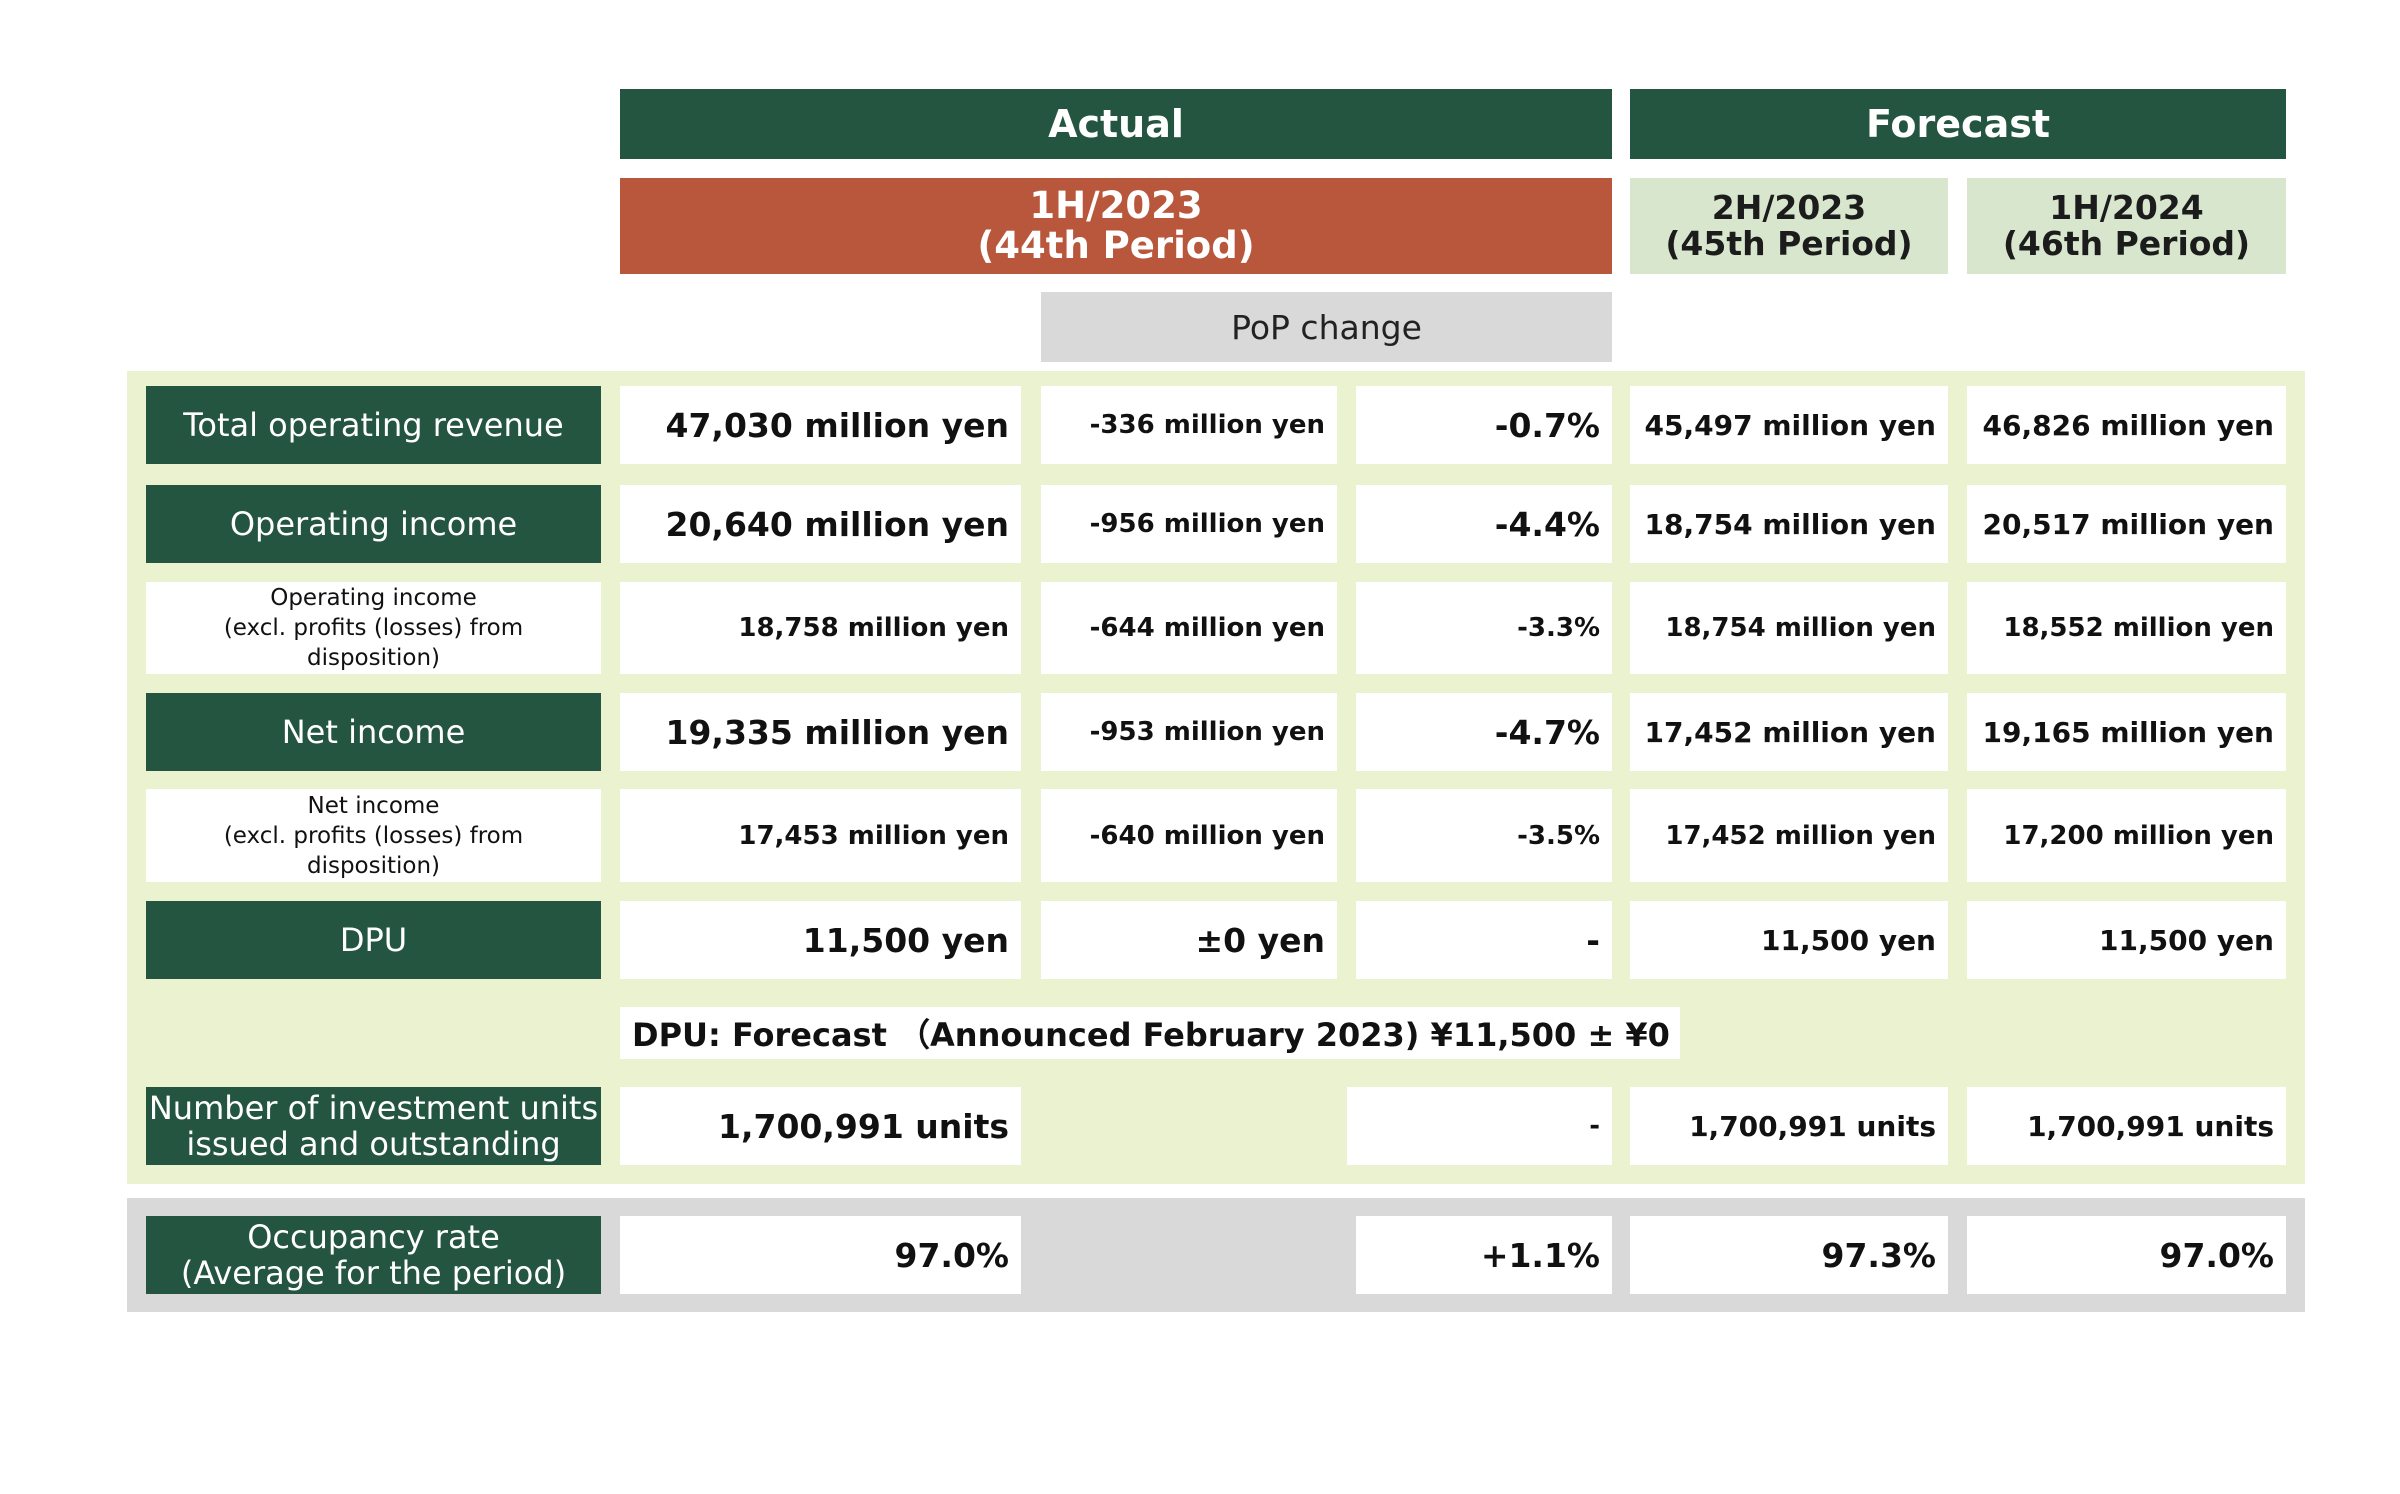  What do you see at coordinates (1116, 124) in the screenshot?
I see `actual-header: Actual` at bounding box center [1116, 124].